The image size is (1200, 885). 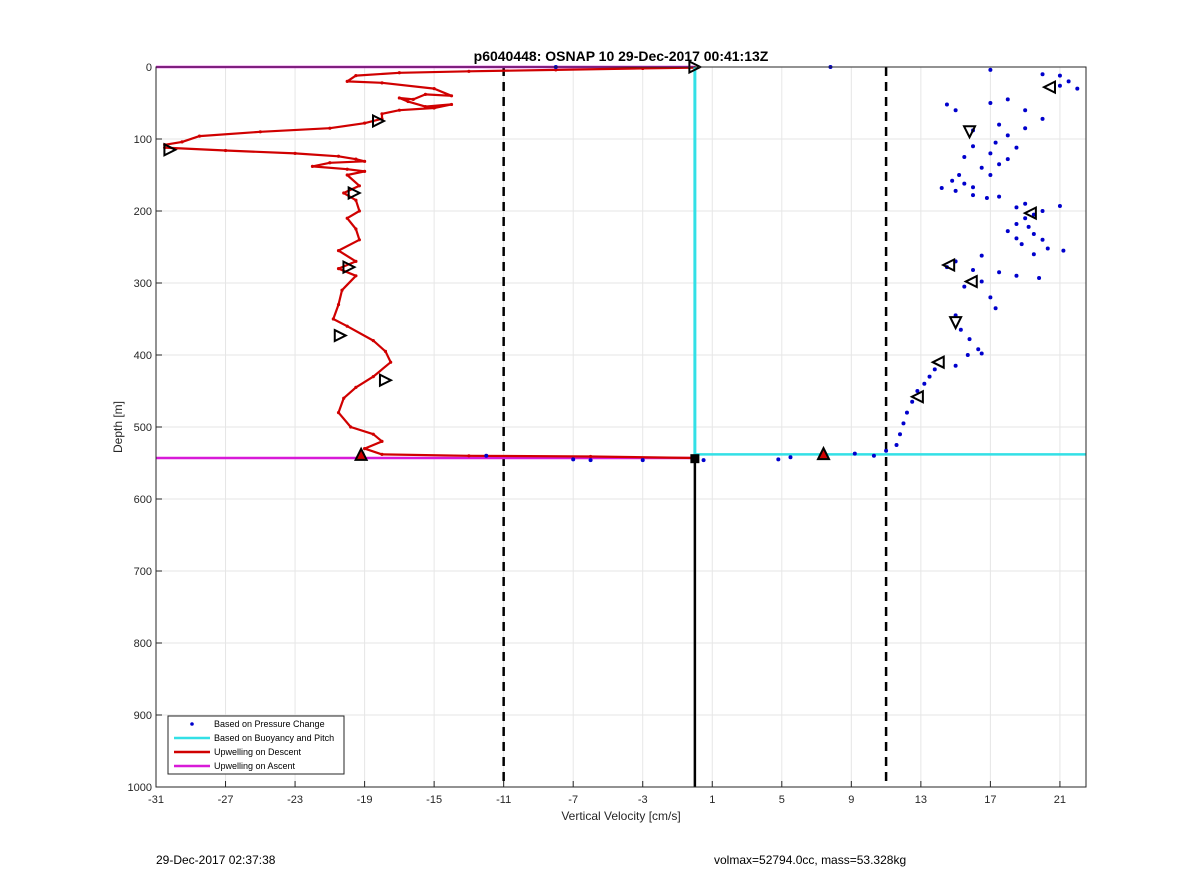 I want to click on x-tick-label: -19, so click(x=365, y=800).